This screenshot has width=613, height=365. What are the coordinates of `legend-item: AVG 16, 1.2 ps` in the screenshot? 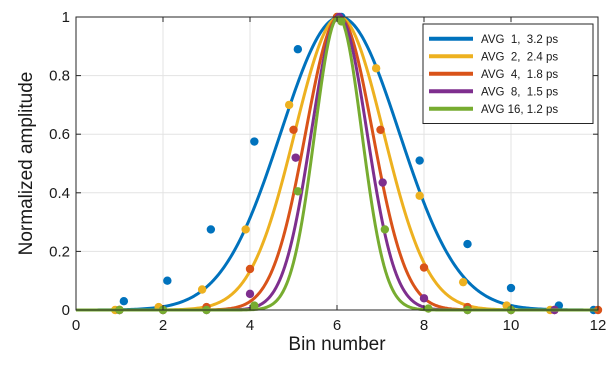 It's located at (493, 110).